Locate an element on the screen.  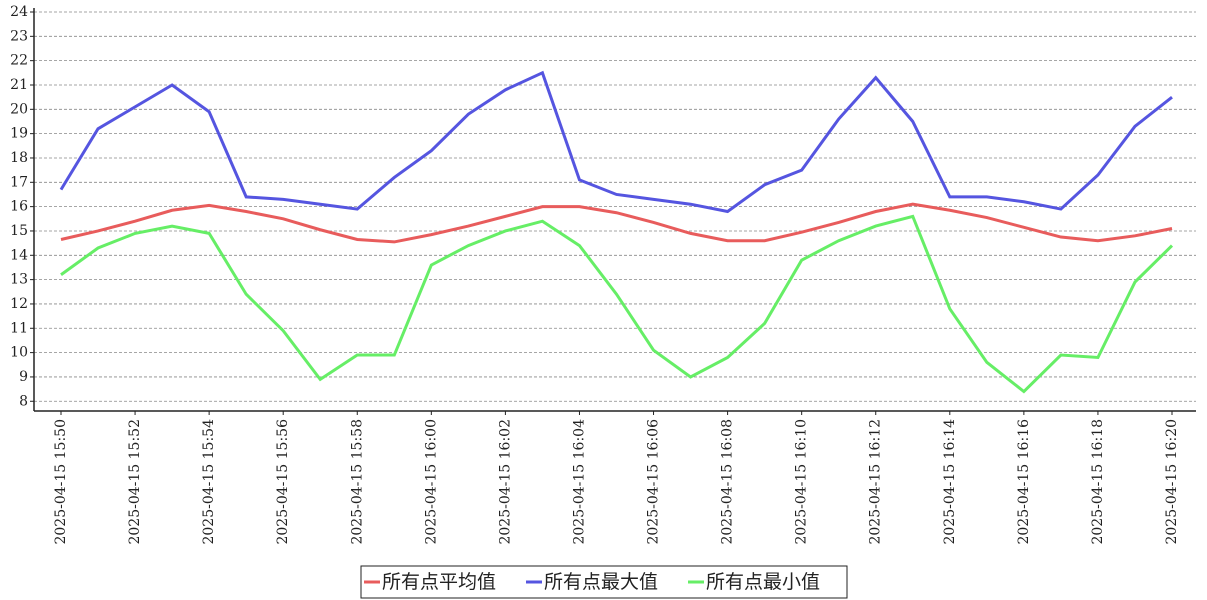
x-tick-label: 2025-04-15 15:52 is located at coordinates (135, 482).